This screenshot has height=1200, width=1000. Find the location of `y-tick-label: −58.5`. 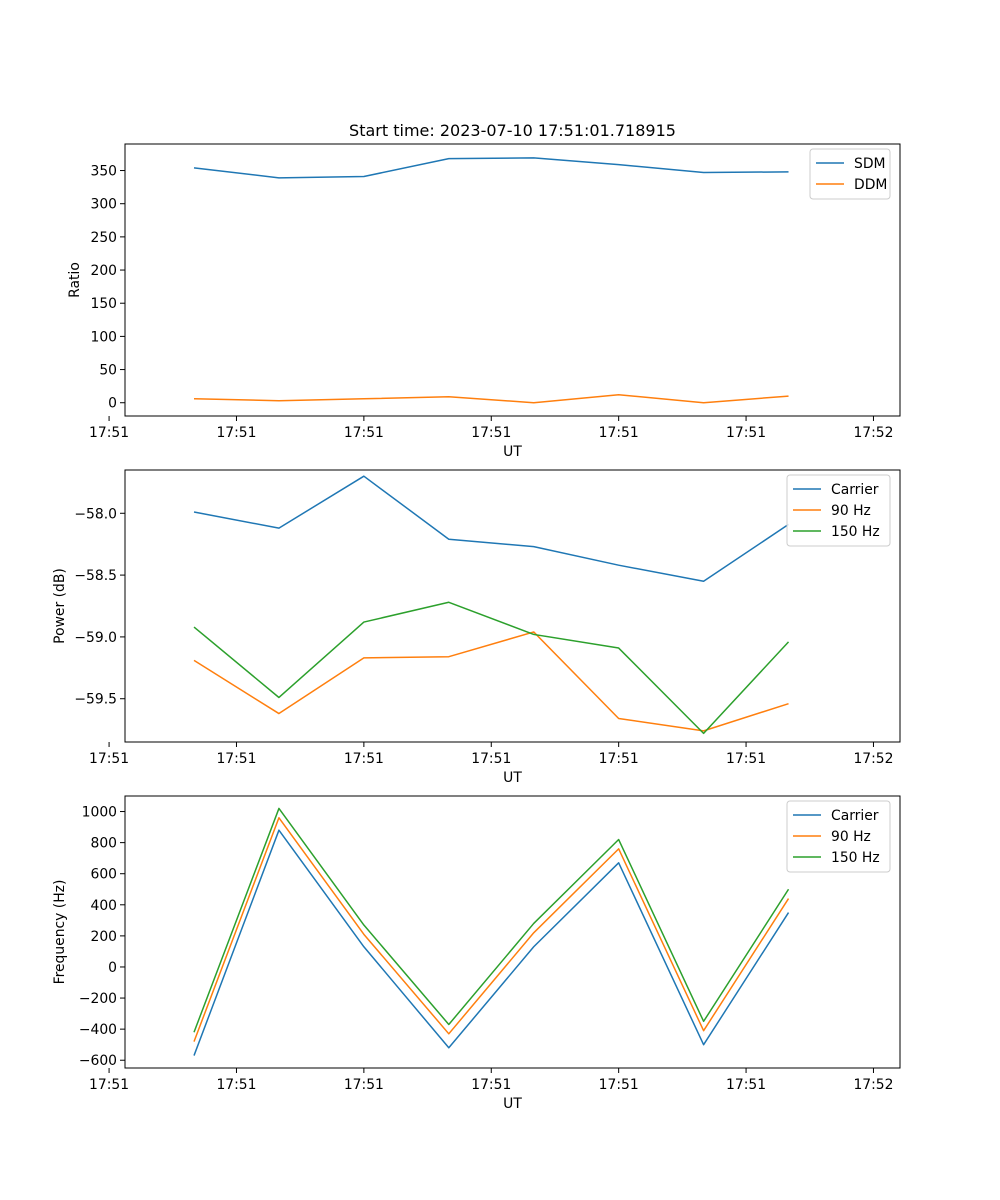

y-tick-label: −58.5 is located at coordinates (95, 576).